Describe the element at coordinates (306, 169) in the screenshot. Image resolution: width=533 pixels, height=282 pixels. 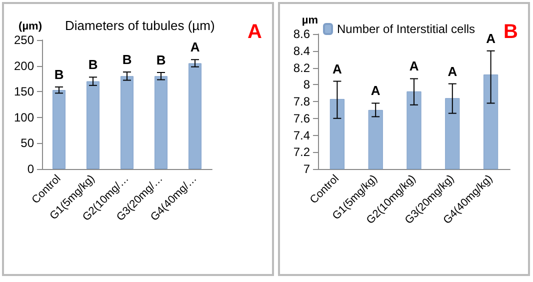
I see `y-tick-label: 7` at that location.